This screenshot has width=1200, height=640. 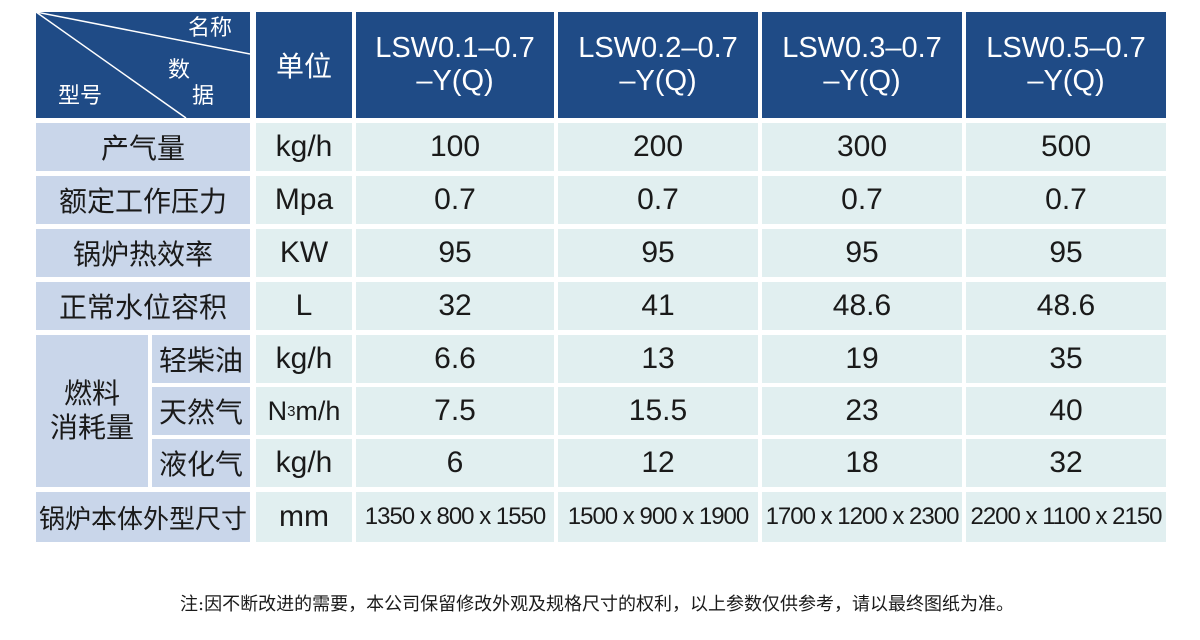 What do you see at coordinates (455, 517) in the screenshot?
I see `value-cell: 1350 x 800 x 1550` at bounding box center [455, 517].